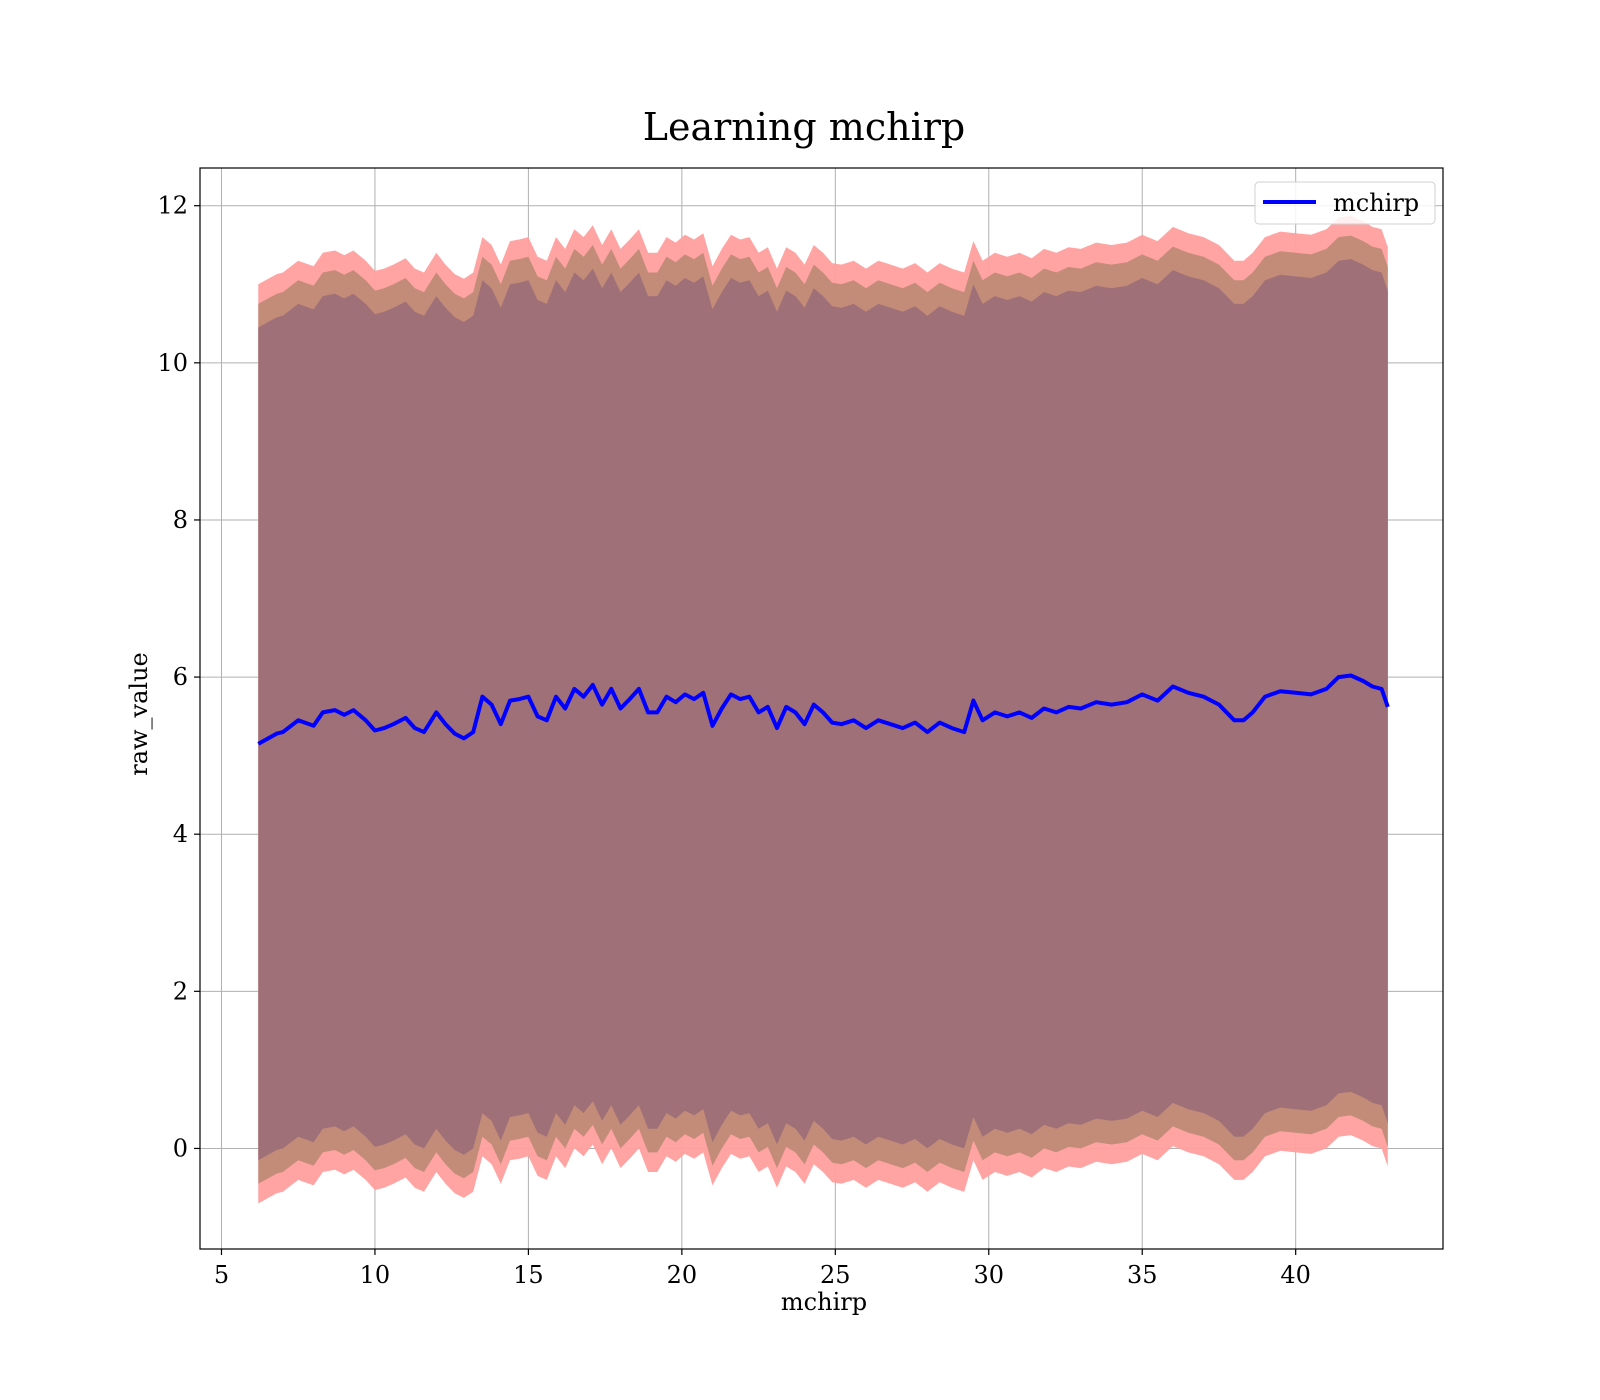  I want to click on x-tick-label: 35, so click(1142, 1275).